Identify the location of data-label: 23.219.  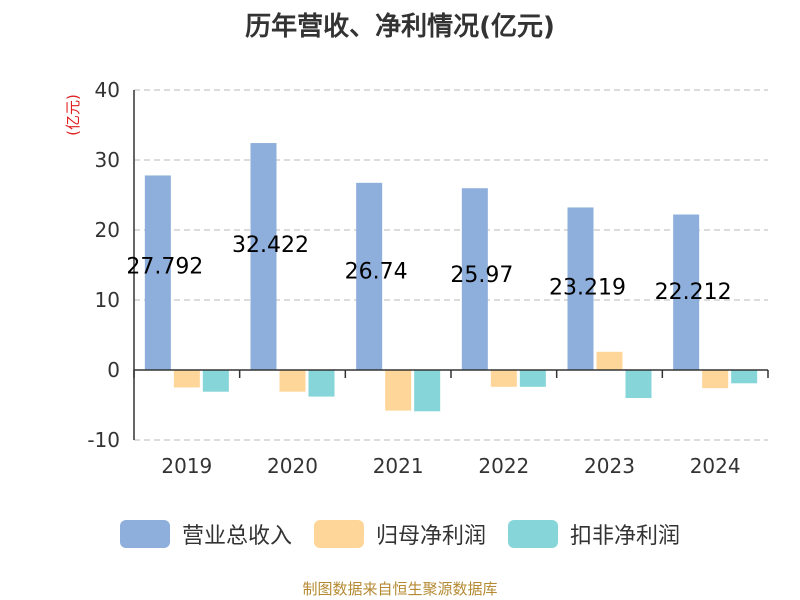
(587, 288).